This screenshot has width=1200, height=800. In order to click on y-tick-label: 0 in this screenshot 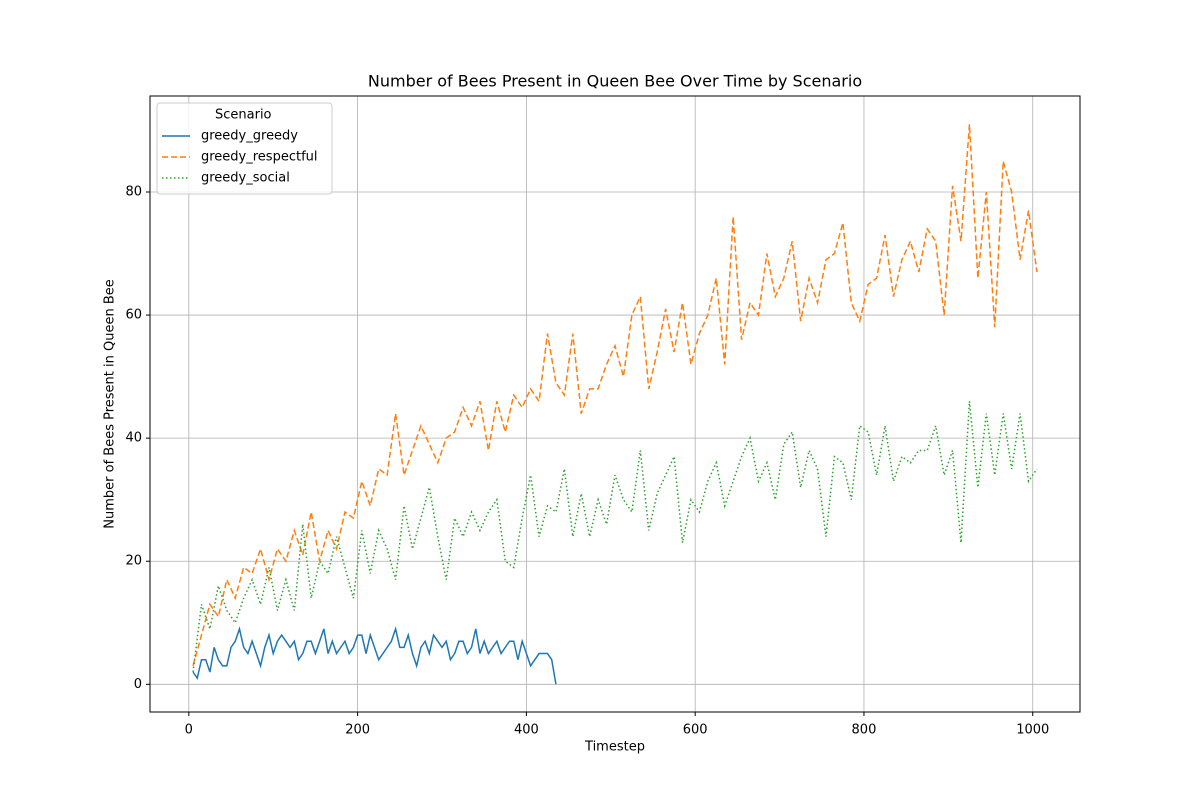, I will do `click(138, 684)`.